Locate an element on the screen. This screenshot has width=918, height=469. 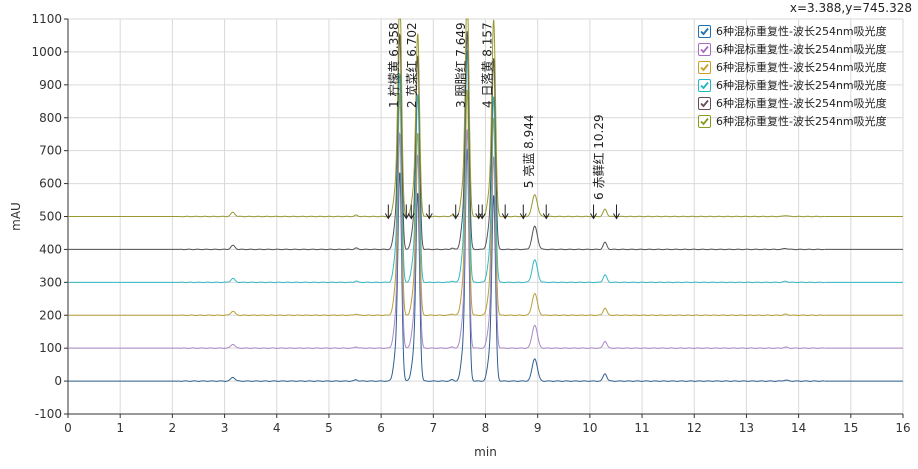
y-tick-label: 100 is located at coordinates (50, 348).